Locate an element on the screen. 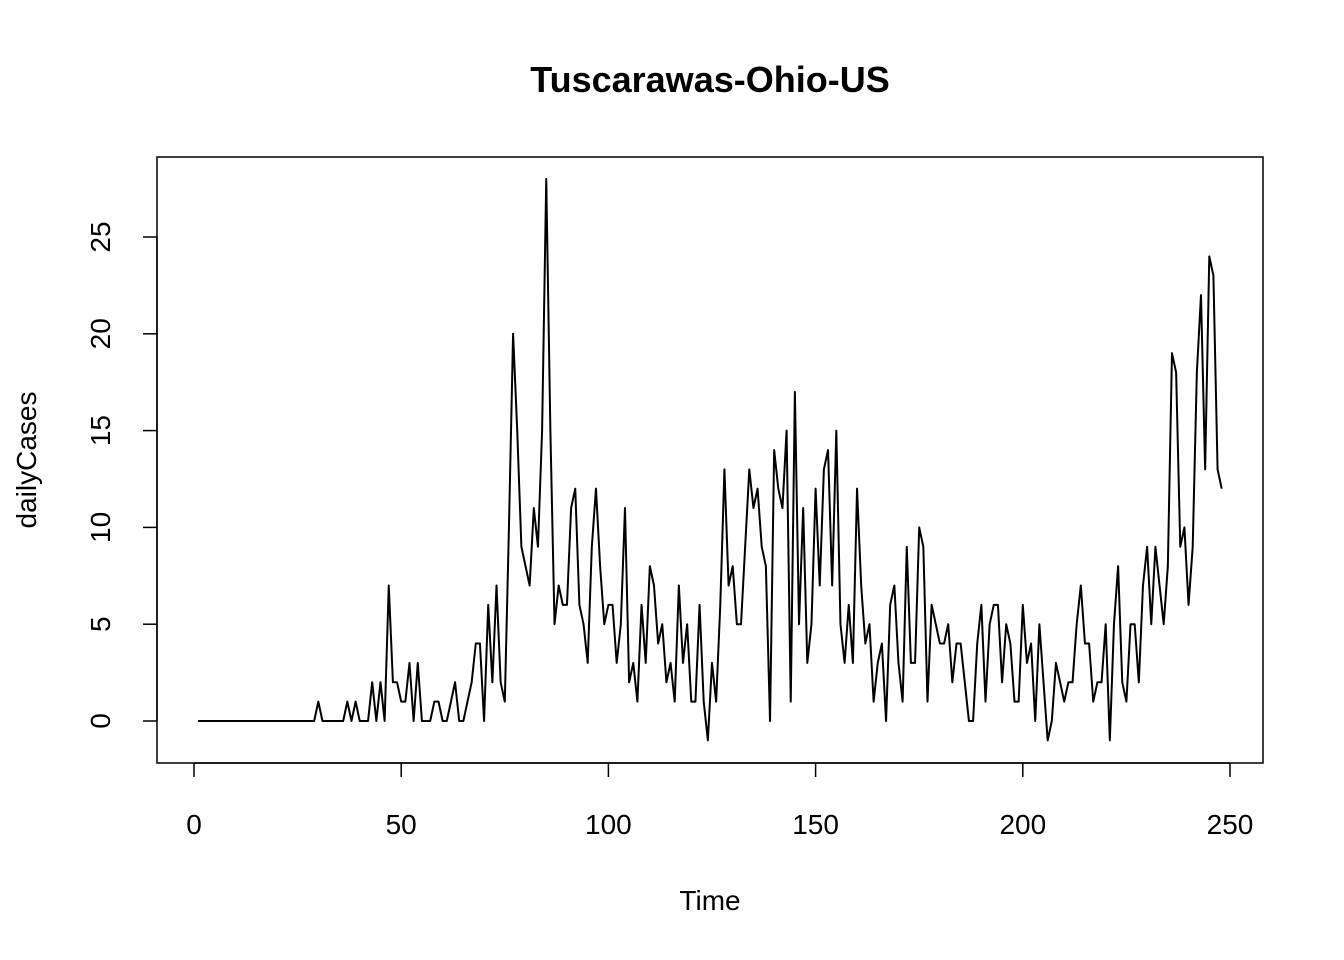  x-tick-label: 0 is located at coordinates (194, 824).